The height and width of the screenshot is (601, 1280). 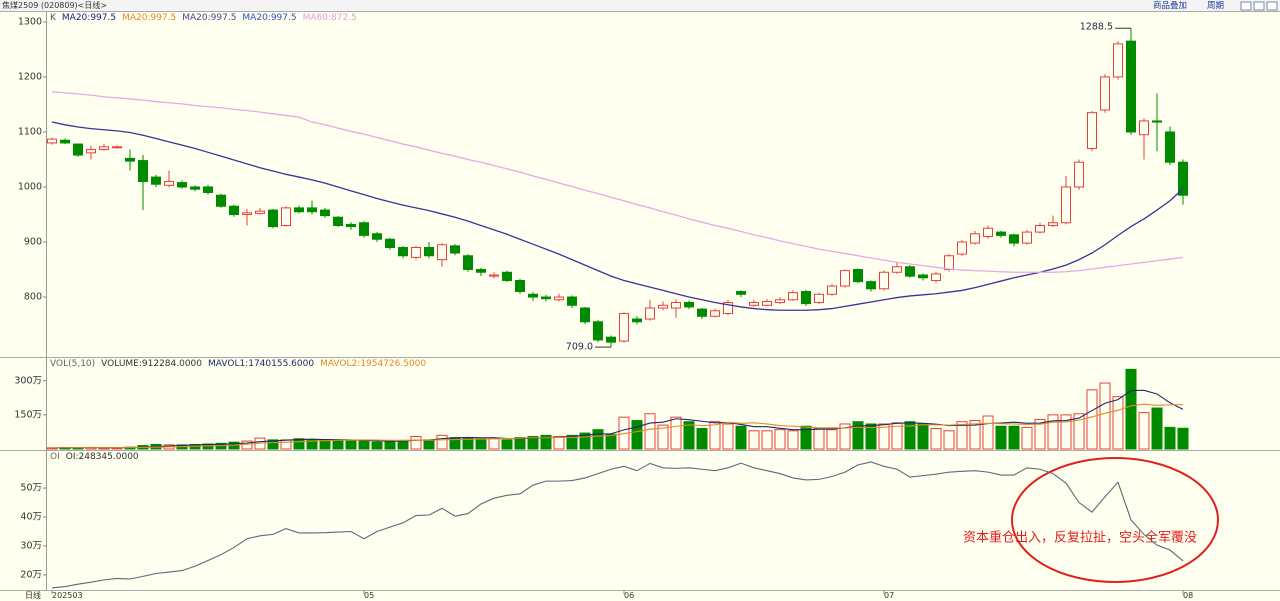 What do you see at coordinates (67, 595) in the screenshot?
I see `x-tick-label: 202503` at bounding box center [67, 595].